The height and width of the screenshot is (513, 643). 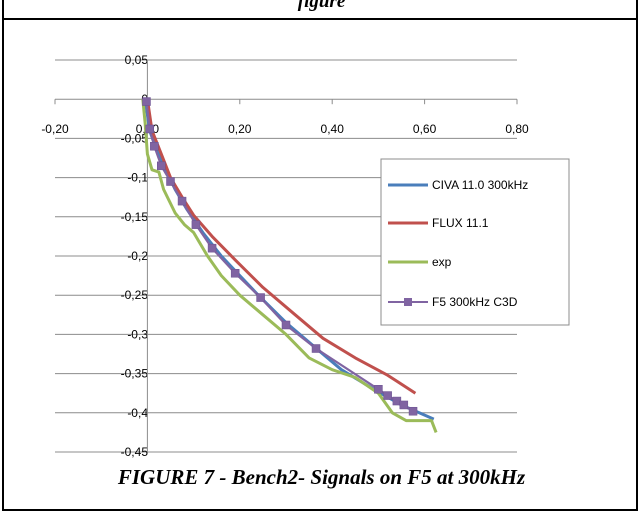 What do you see at coordinates (240, 129) in the screenshot?
I see `x-tick-label: 0,20` at bounding box center [240, 129].